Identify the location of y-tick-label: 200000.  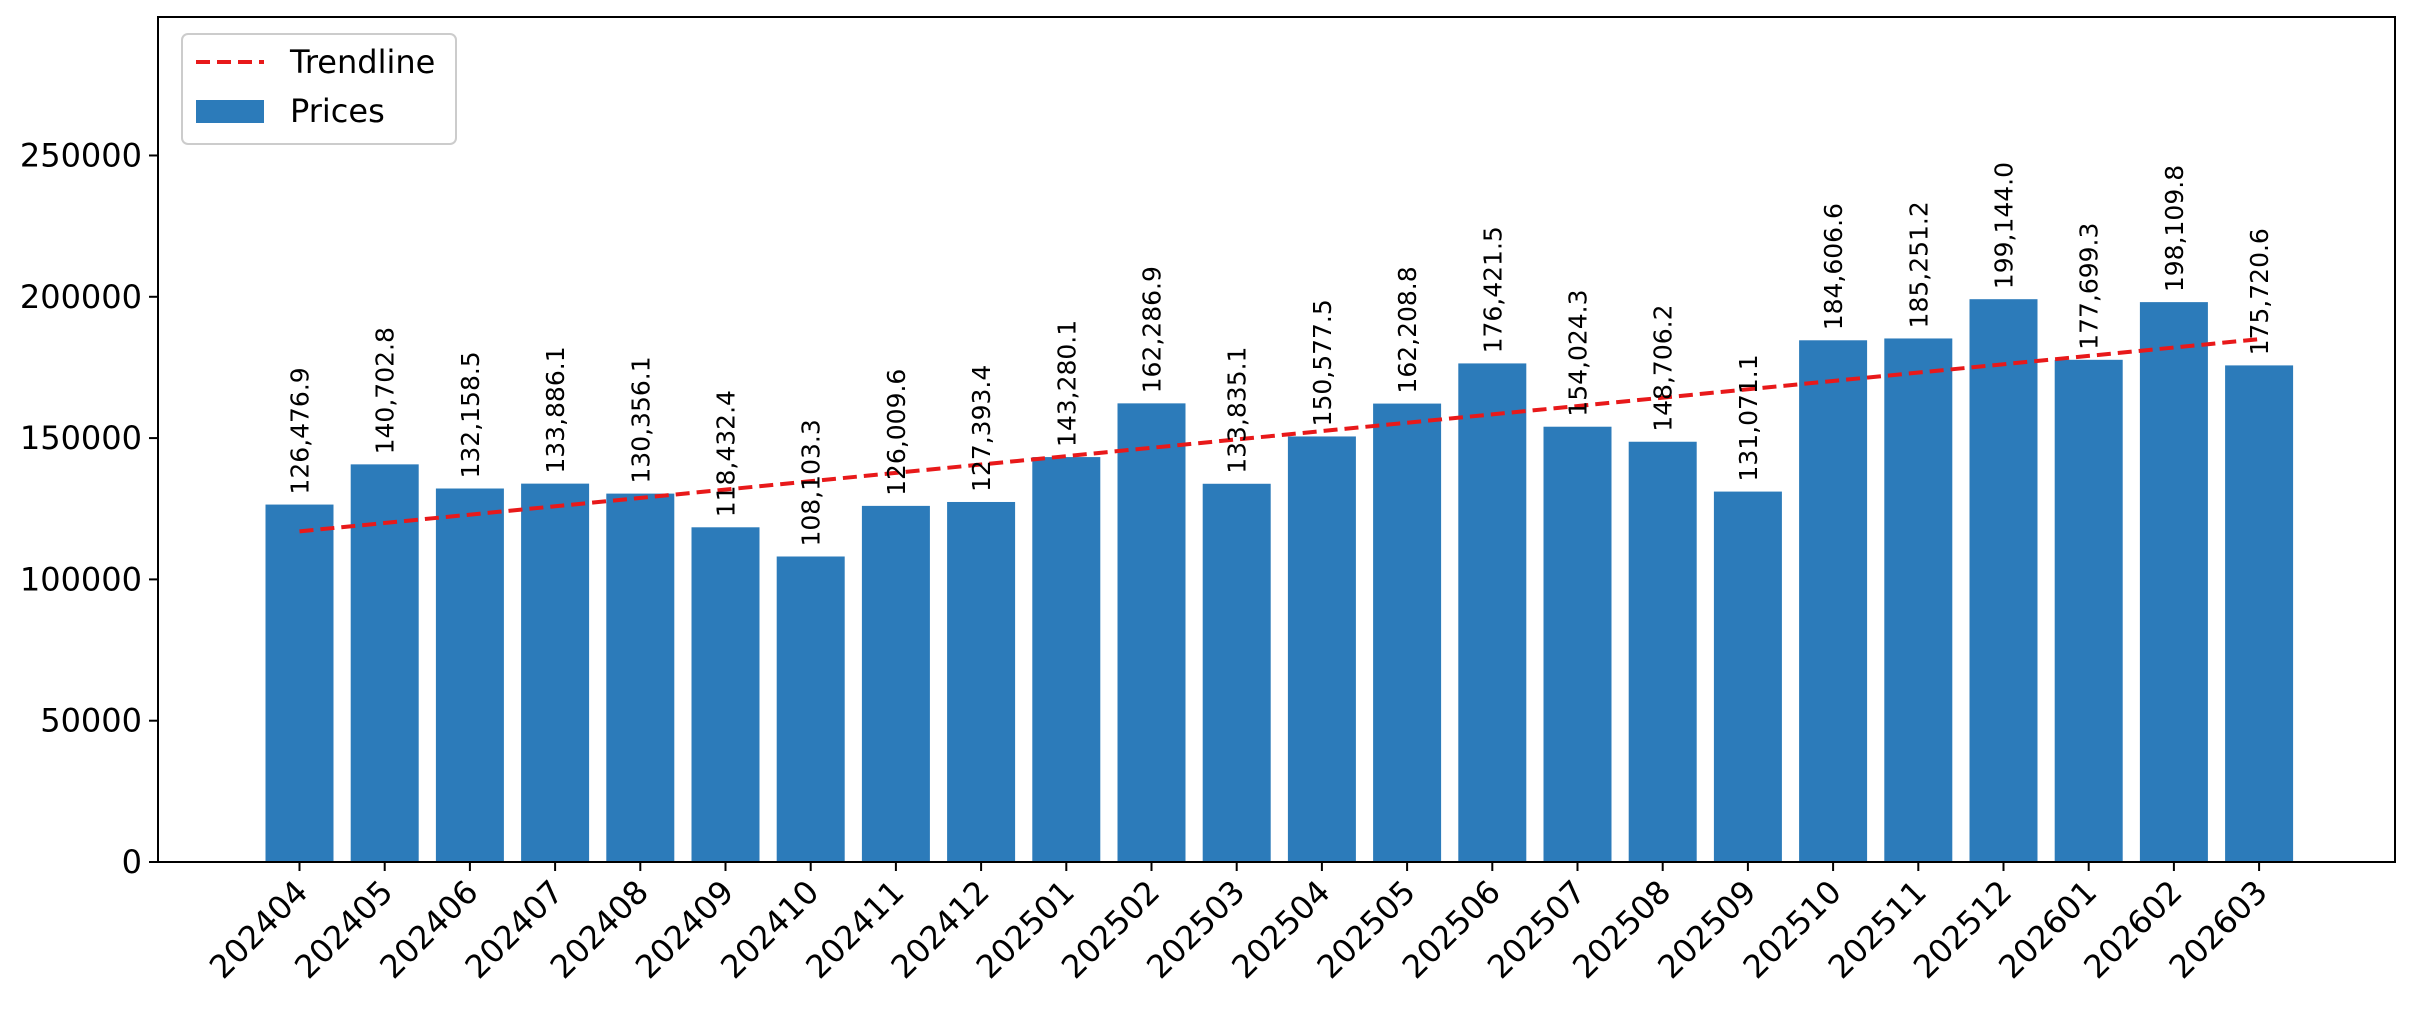
(81, 297).